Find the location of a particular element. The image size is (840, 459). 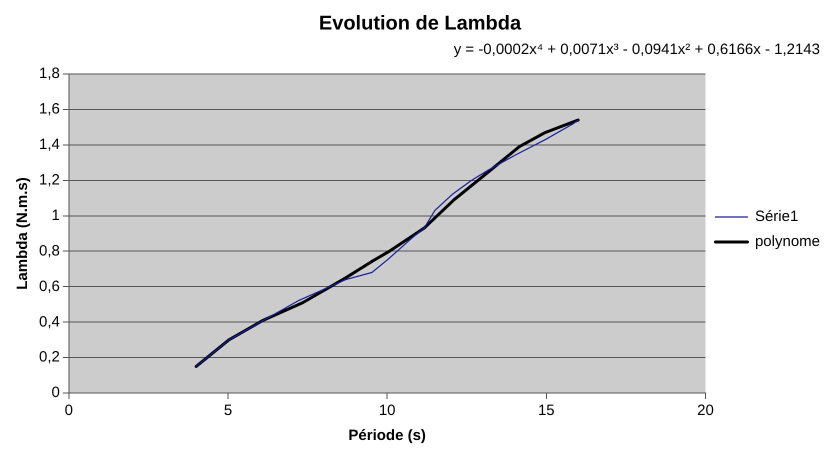

y-tick-label: 0,2 is located at coordinates (49, 357).